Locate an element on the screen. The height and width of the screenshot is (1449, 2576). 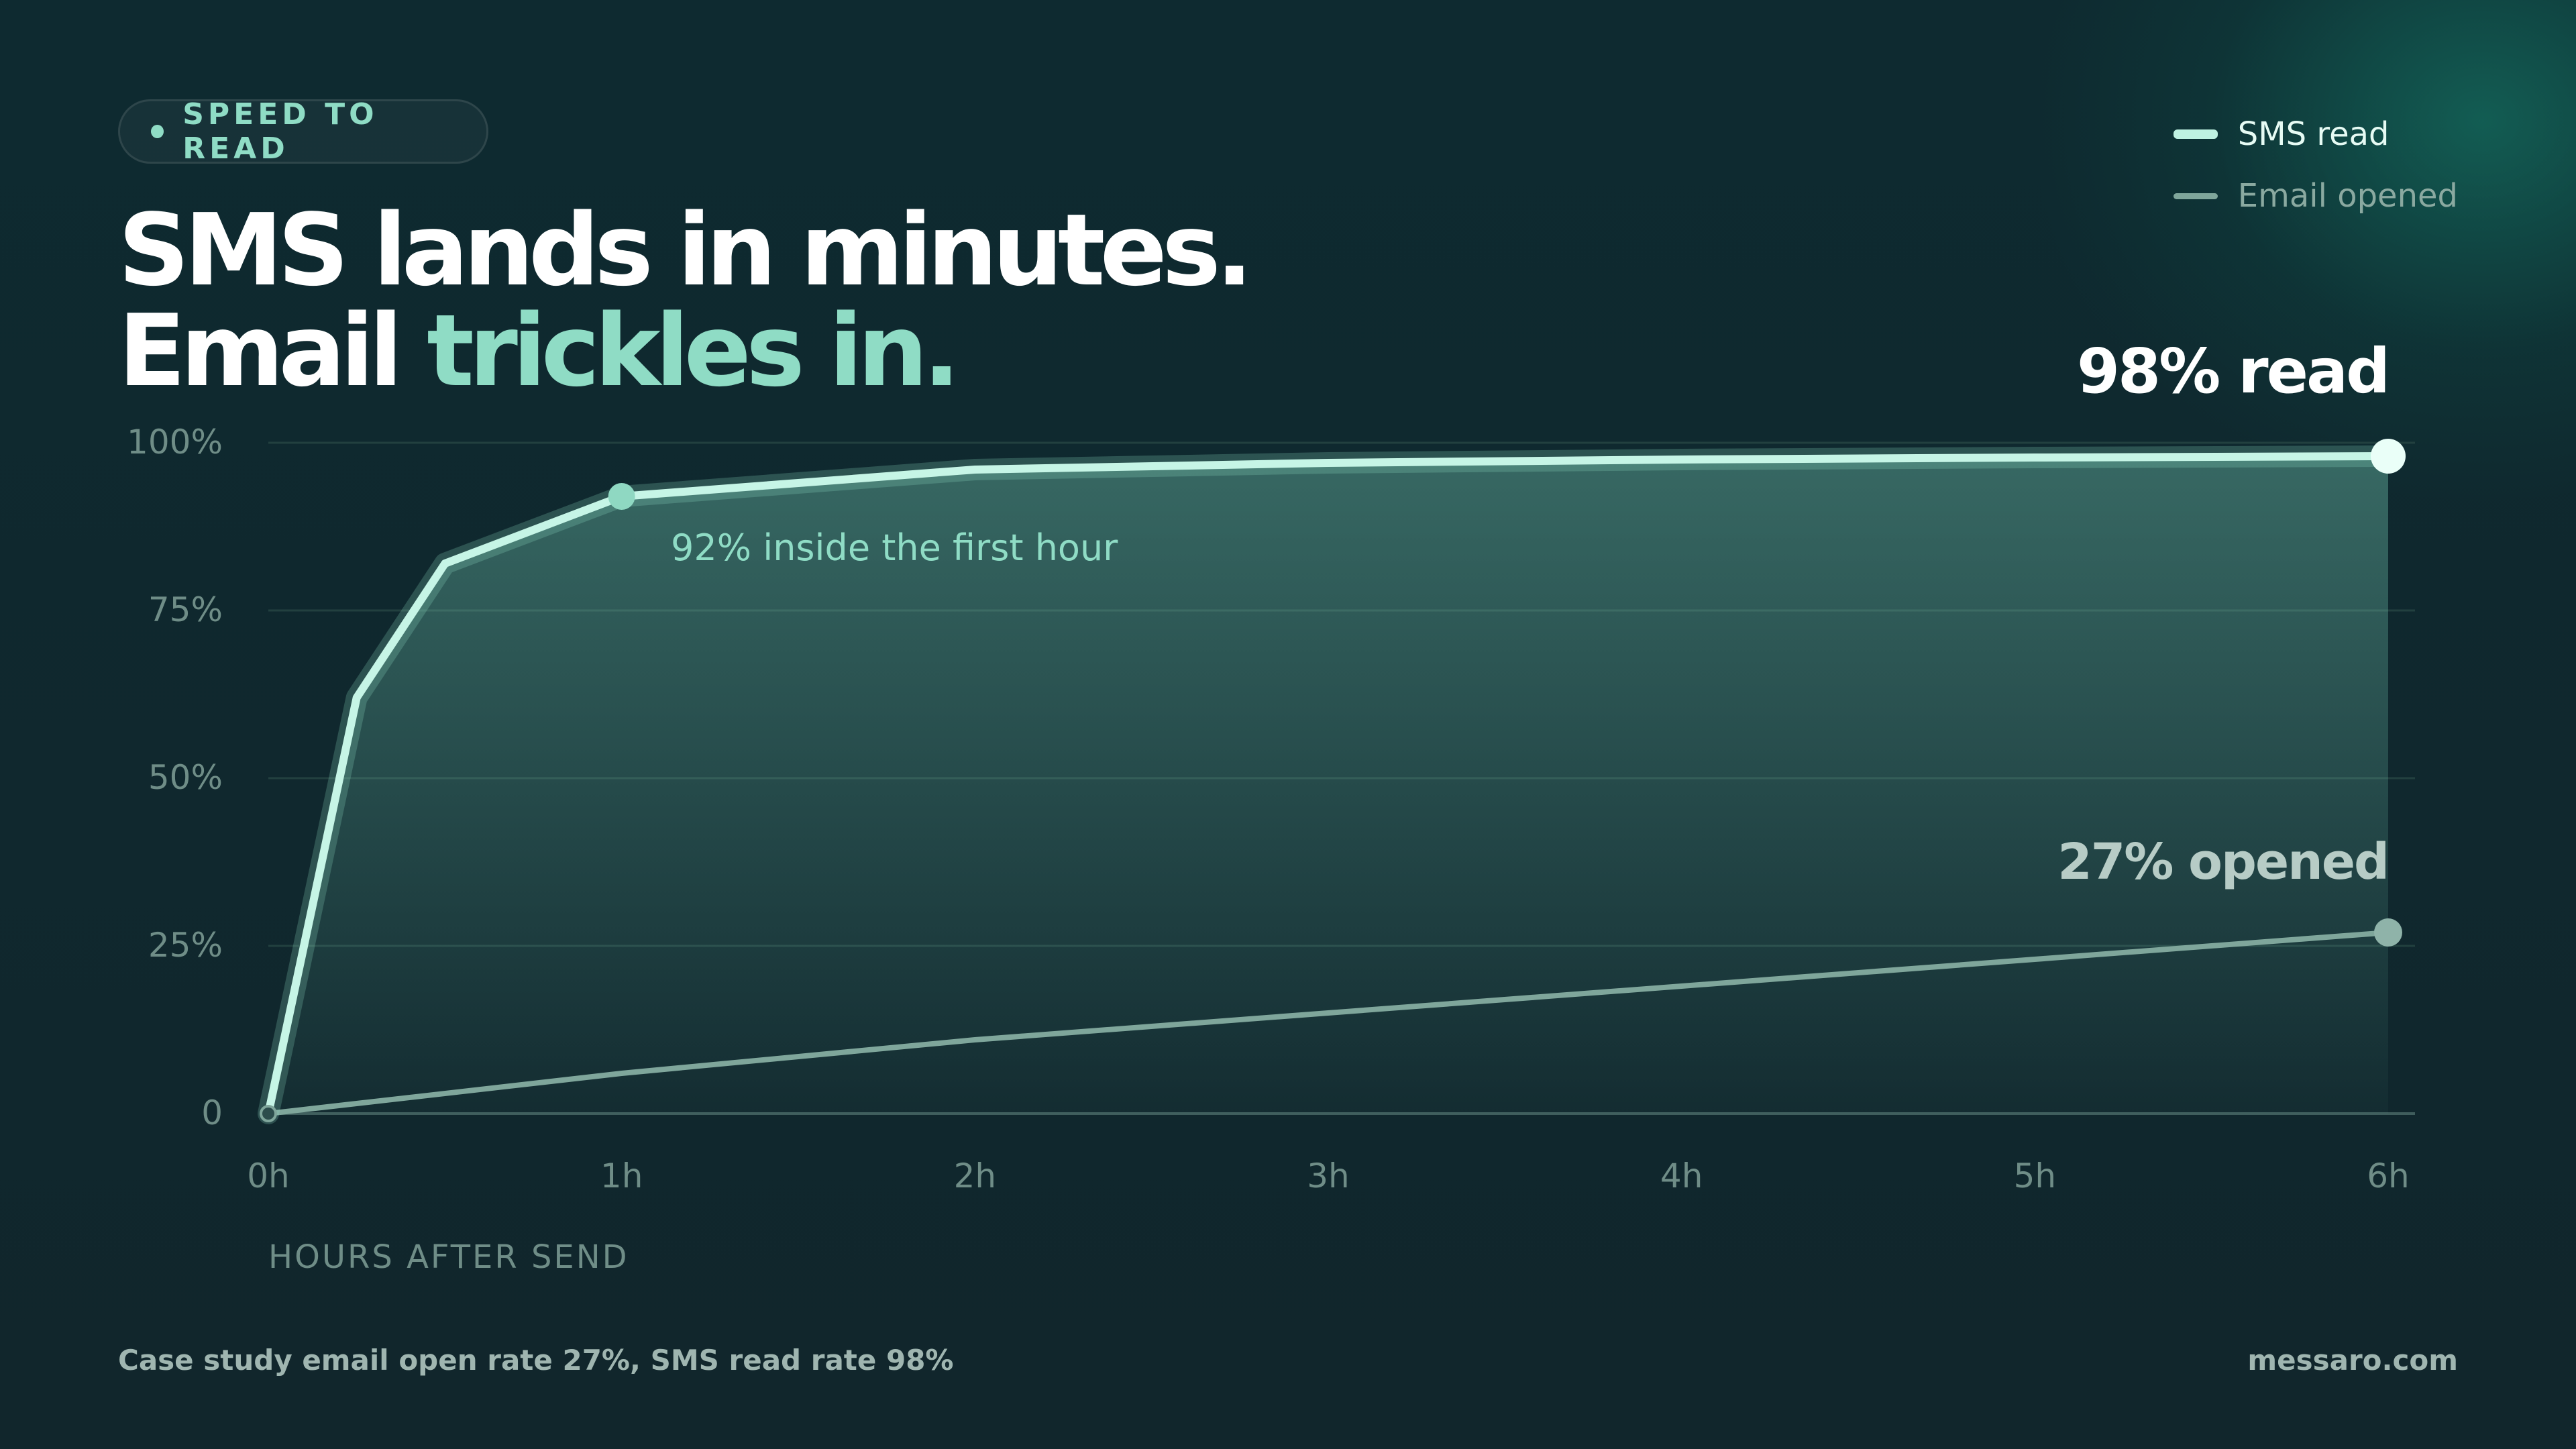
x-tick-label: 3h is located at coordinates (1328, 1176).